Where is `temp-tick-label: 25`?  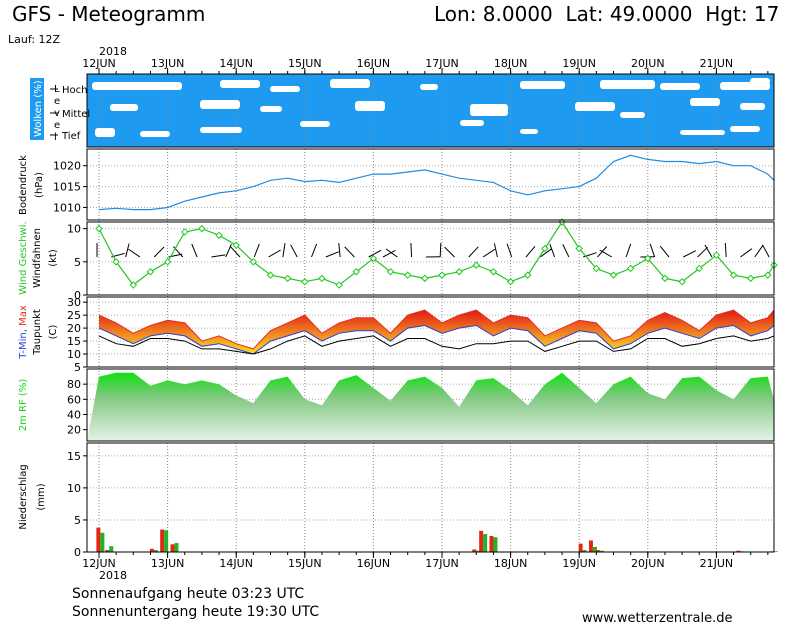
temp-tick-label: 25 is located at coordinates (74, 315).